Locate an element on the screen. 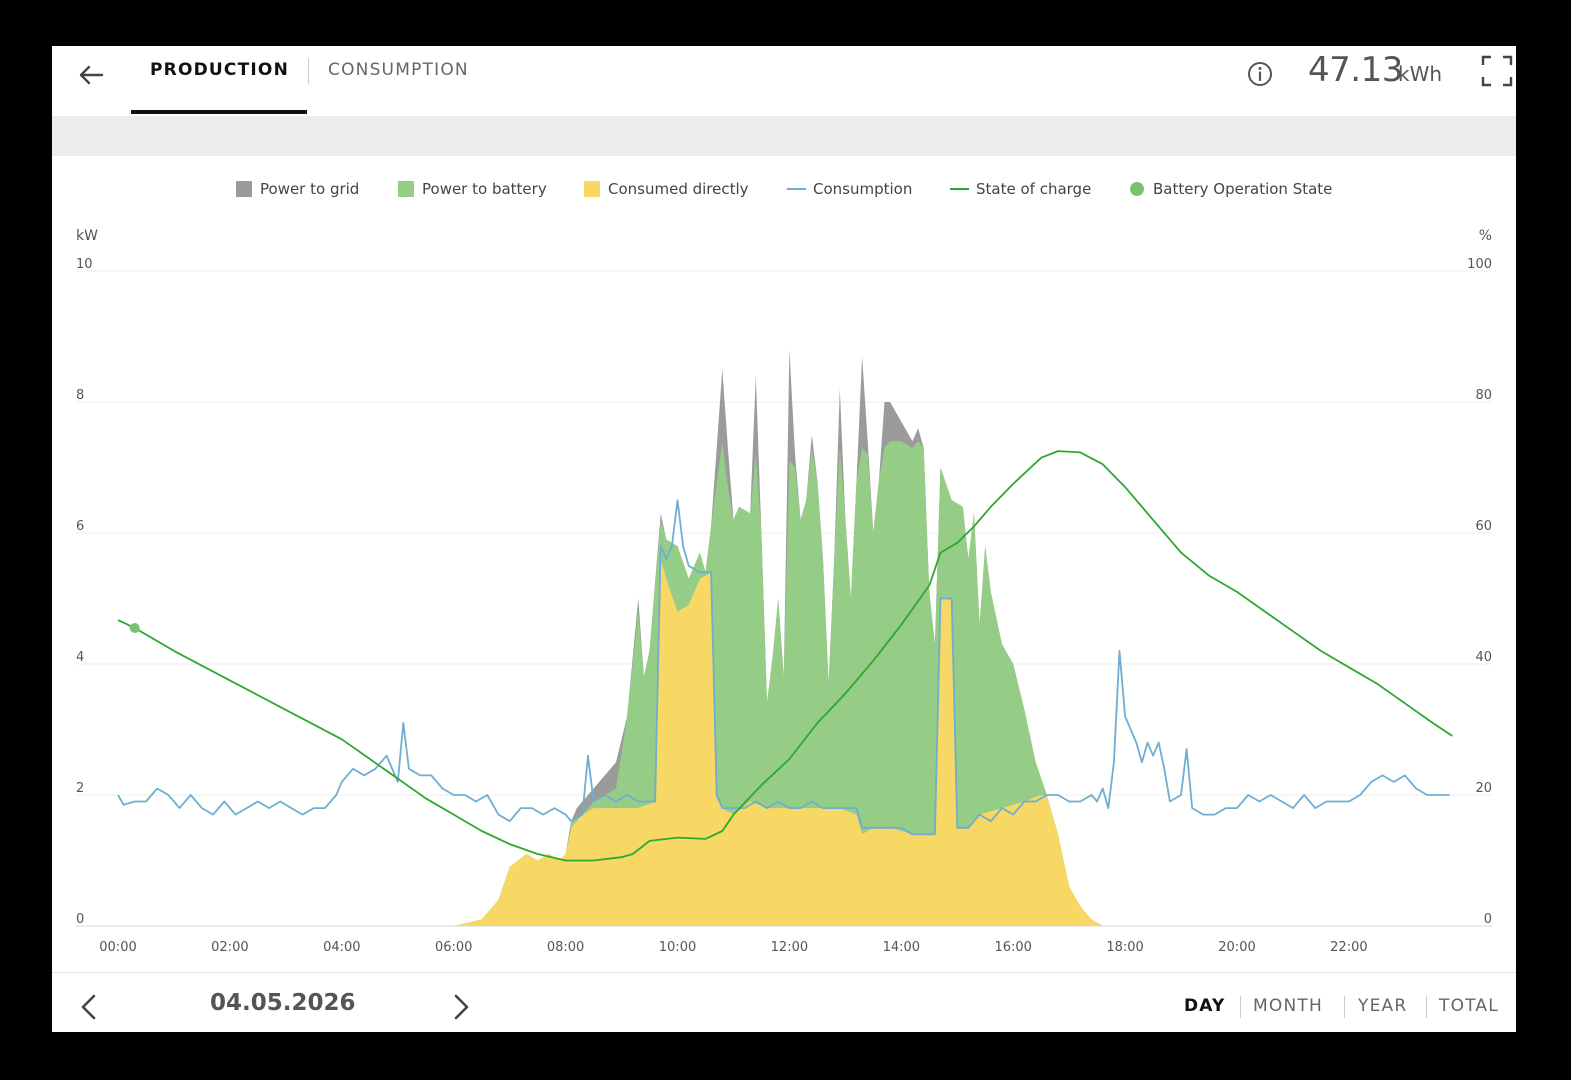 The width and height of the screenshot is (1571, 1080). x-tick-label: 20:00 is located at coordinates (1236, 947).